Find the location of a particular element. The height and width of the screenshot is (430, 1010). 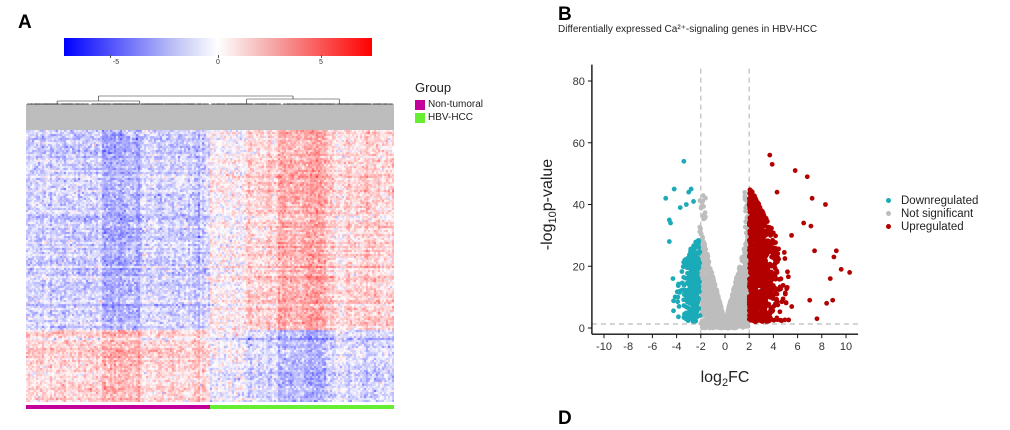

legend-label: Upregulated is located at coordinates (932, 226).